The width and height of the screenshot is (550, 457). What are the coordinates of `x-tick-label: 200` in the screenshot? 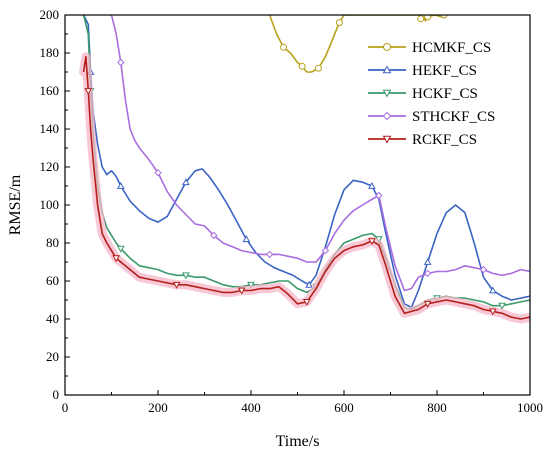 It's located at (158, 407).